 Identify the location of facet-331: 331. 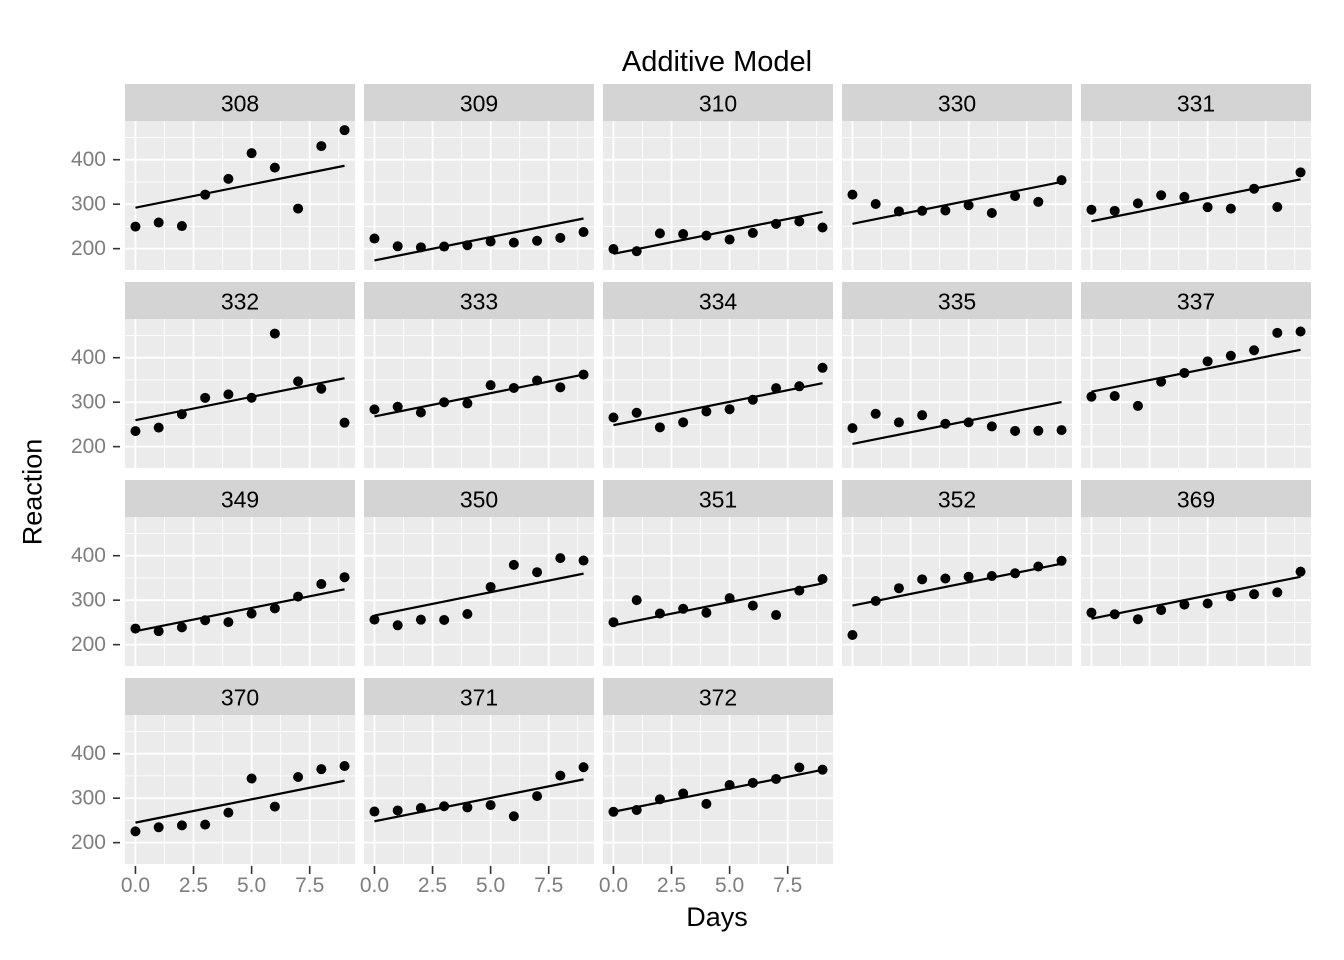
(1196, 177).